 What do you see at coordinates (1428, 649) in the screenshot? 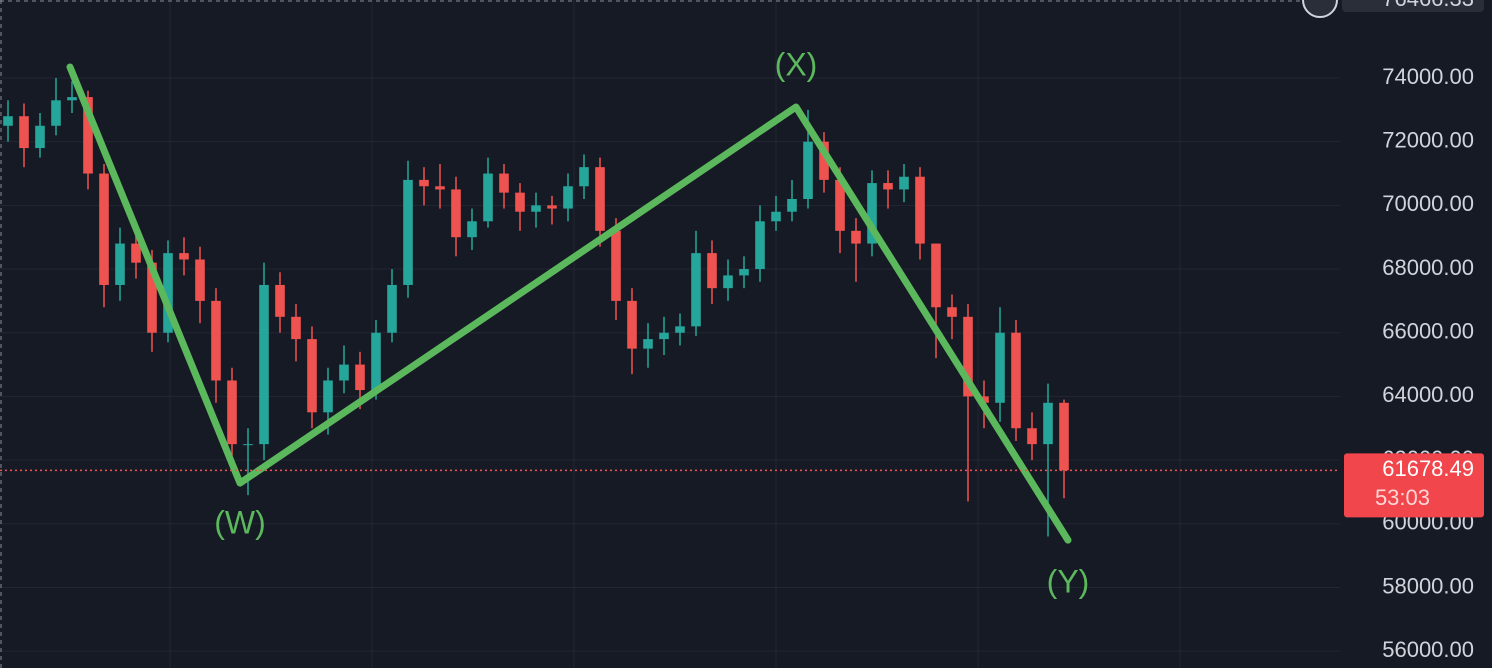
I see `y-tick-label: 56000.00` at bounding box center [1428, 649].